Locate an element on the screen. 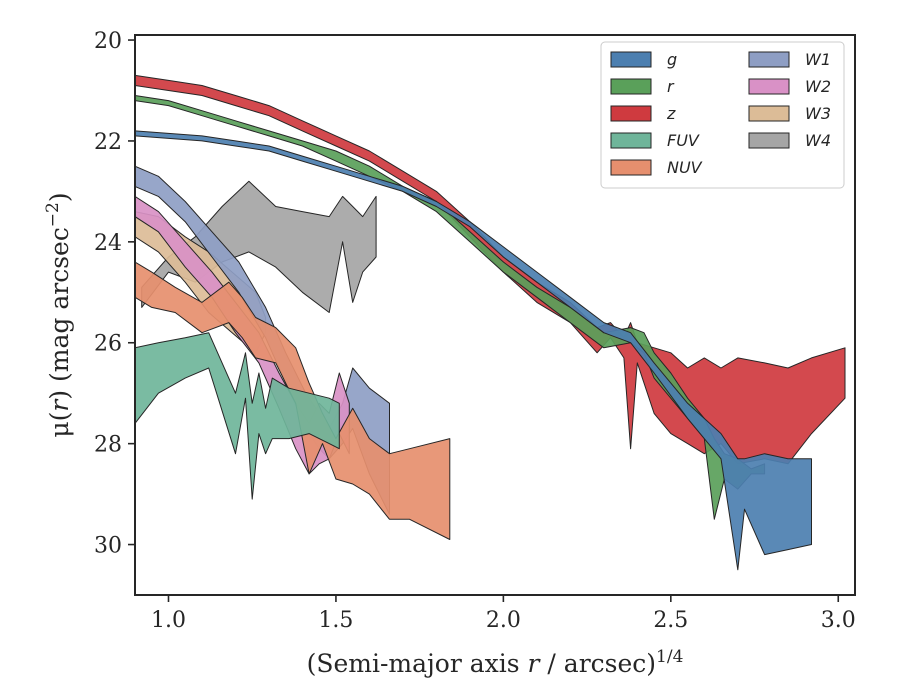 This screenshot has width=900, height=700. legend-label-W4: W4 is located at coordinates (818, 140).